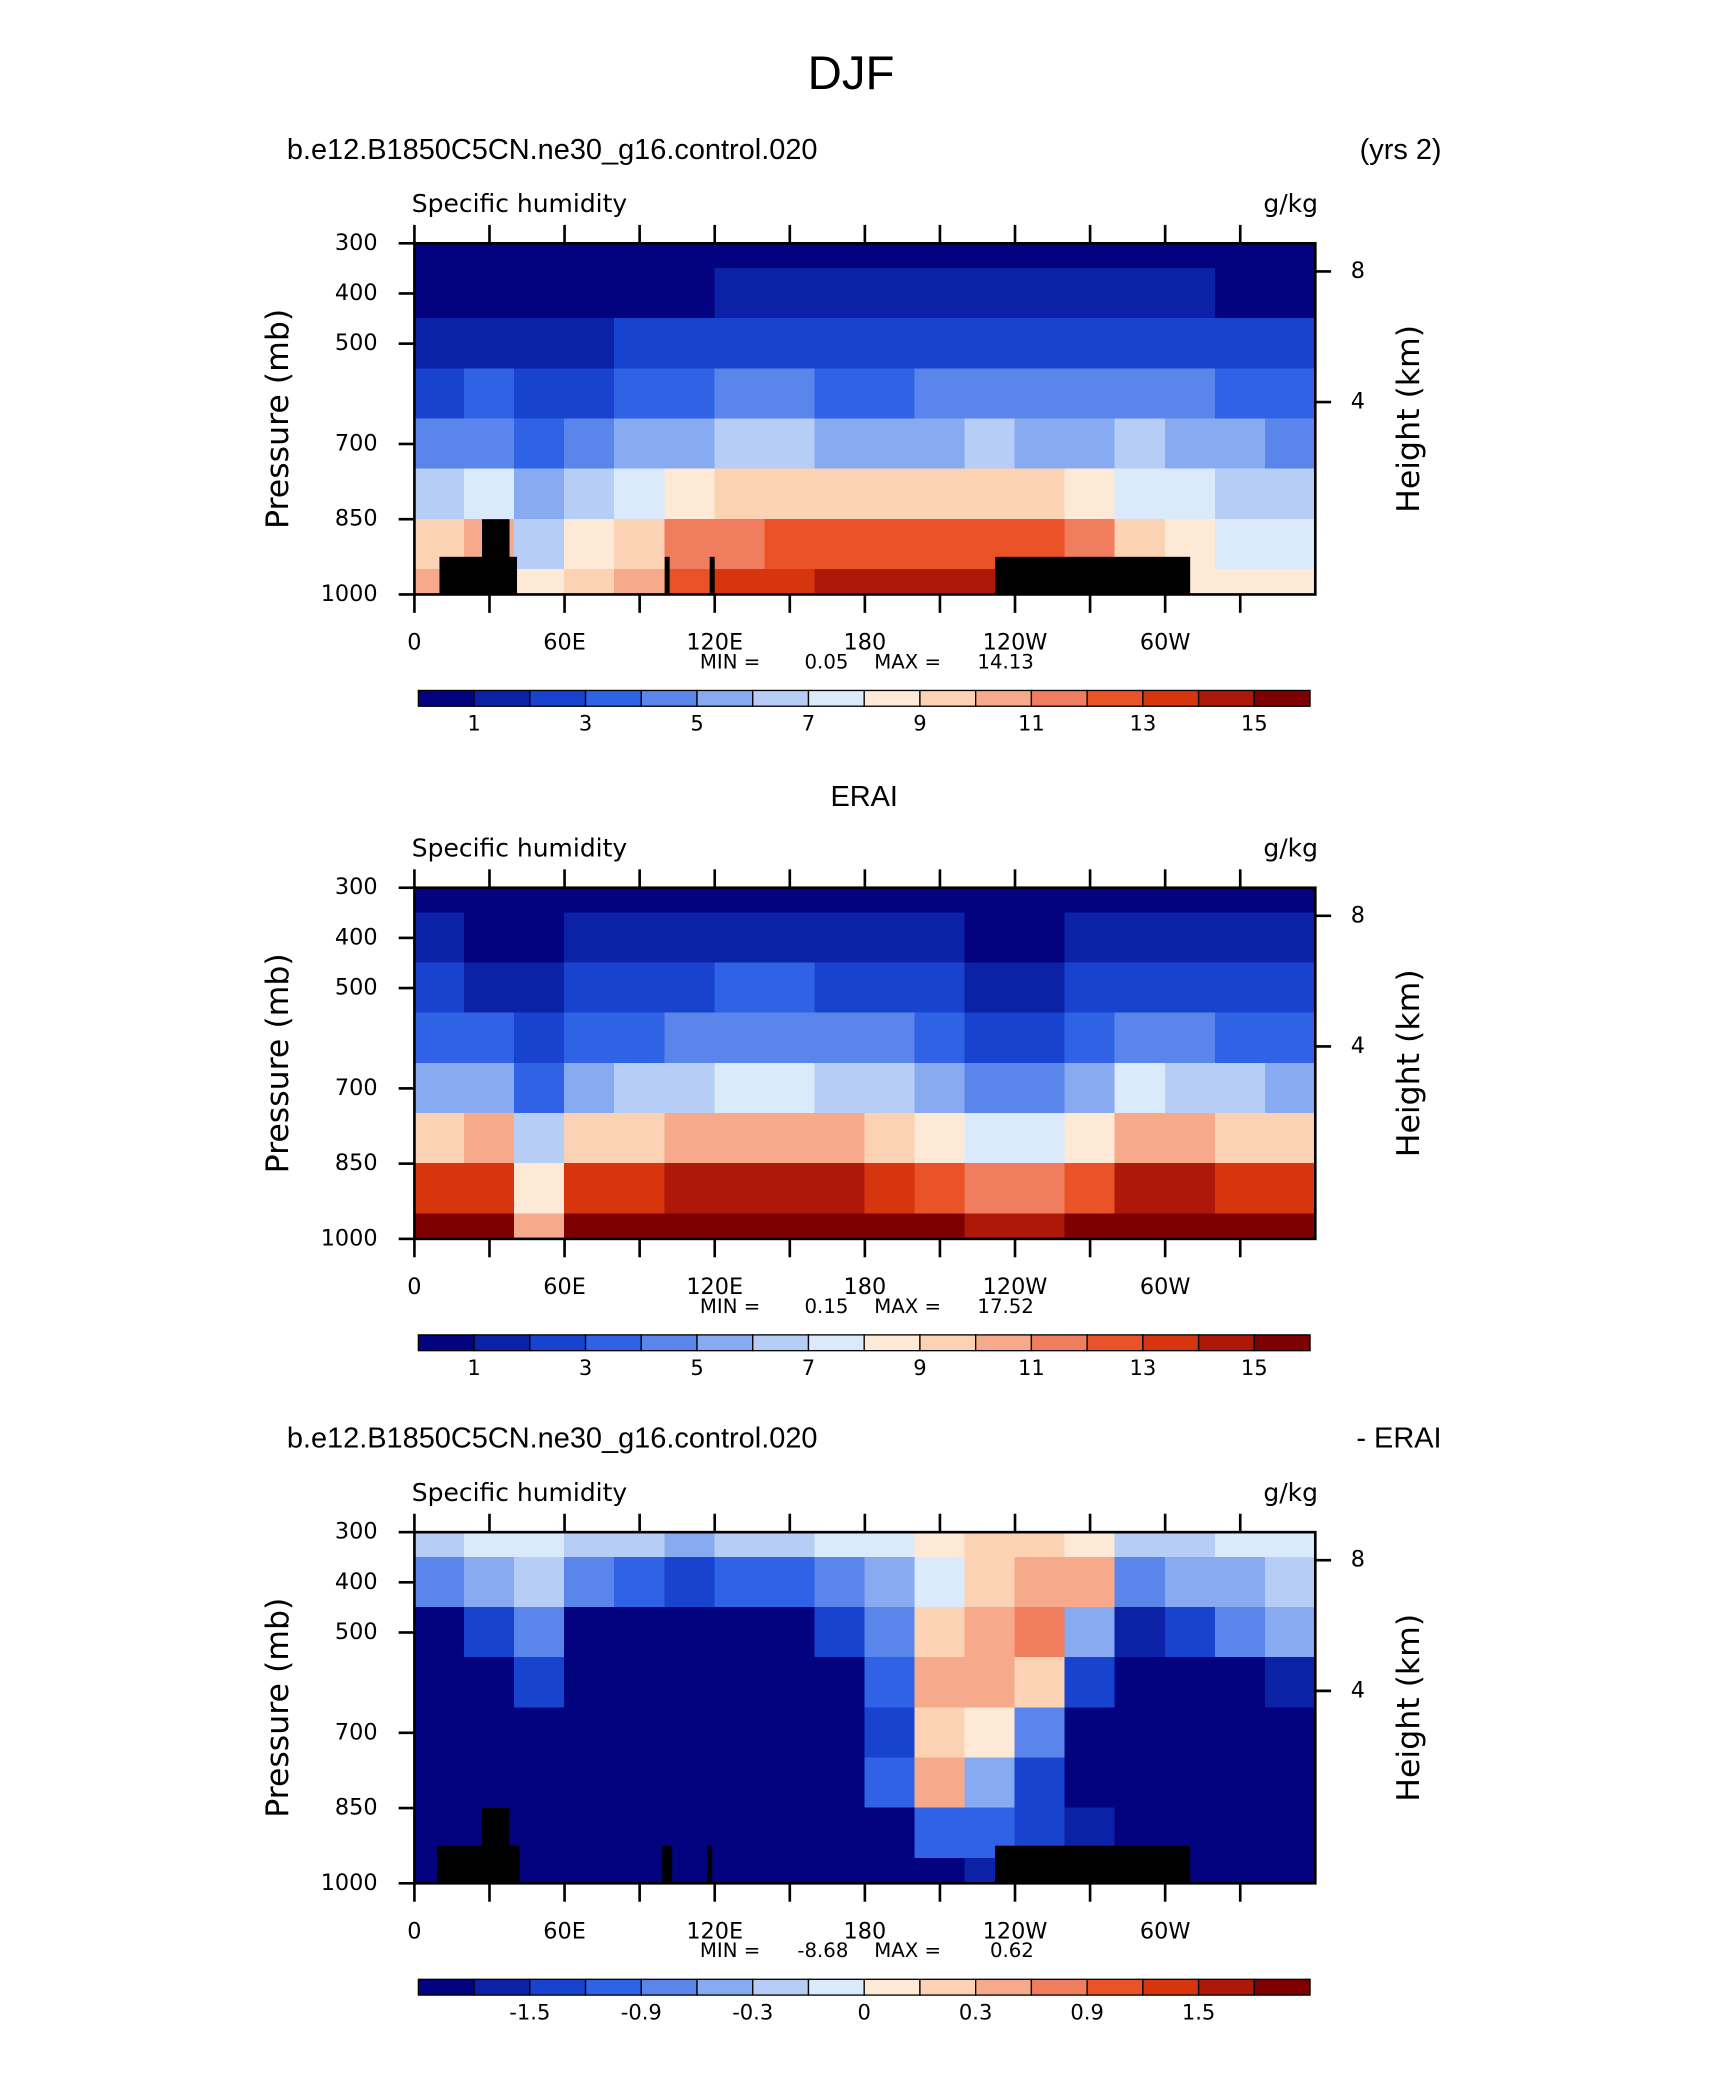 Image resolution: width=1710 pixels, height=2074 pixels. Describe the element at coordinates (356, 443) in the screenshot. I see `y-tick-label: 700` at that location.